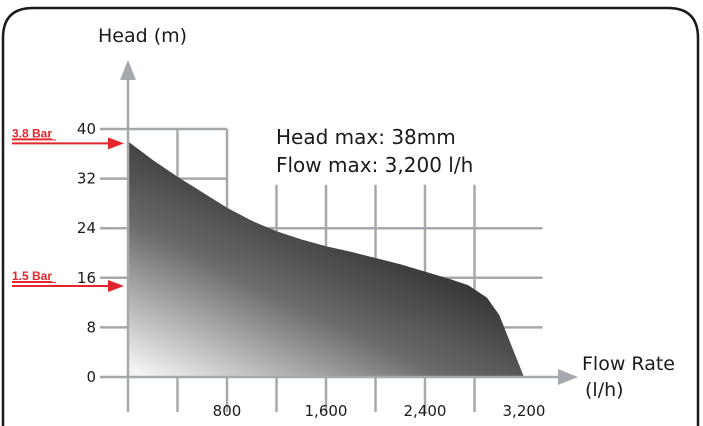  I want to click on pressure-marker-label: 3.8 Bar, so click(32, 133).